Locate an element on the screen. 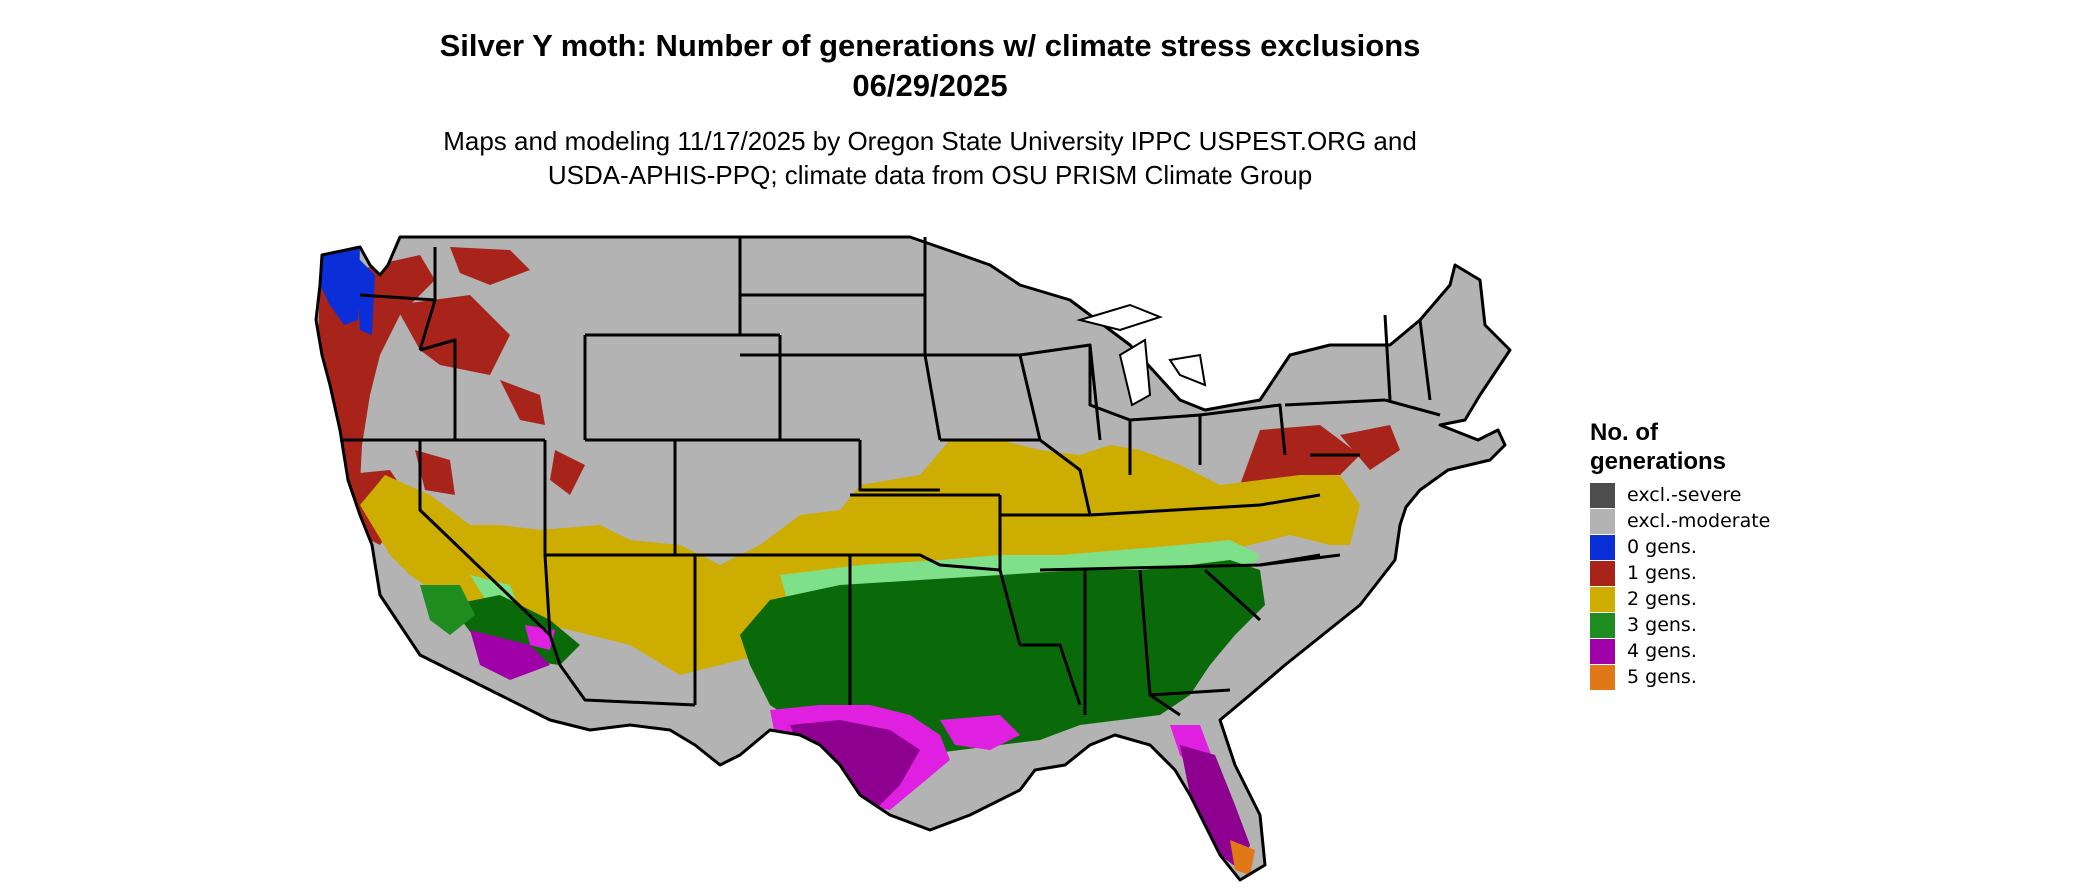  legend-label: 5 gens. is located at coordinates (1662, 677).